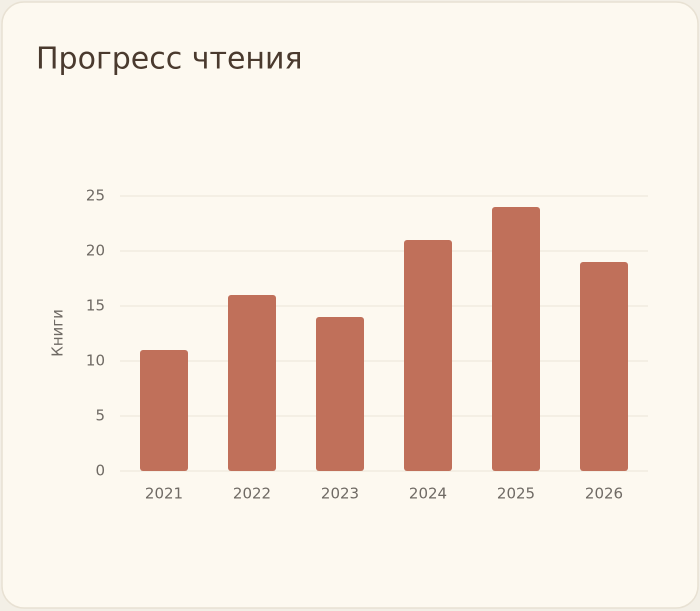 This screenshot has height=611, width=700. What do you see at coordinates (164, 494) in the screenshot?
I see `x-tick-label: 2021` at bounding box center [164, 494].